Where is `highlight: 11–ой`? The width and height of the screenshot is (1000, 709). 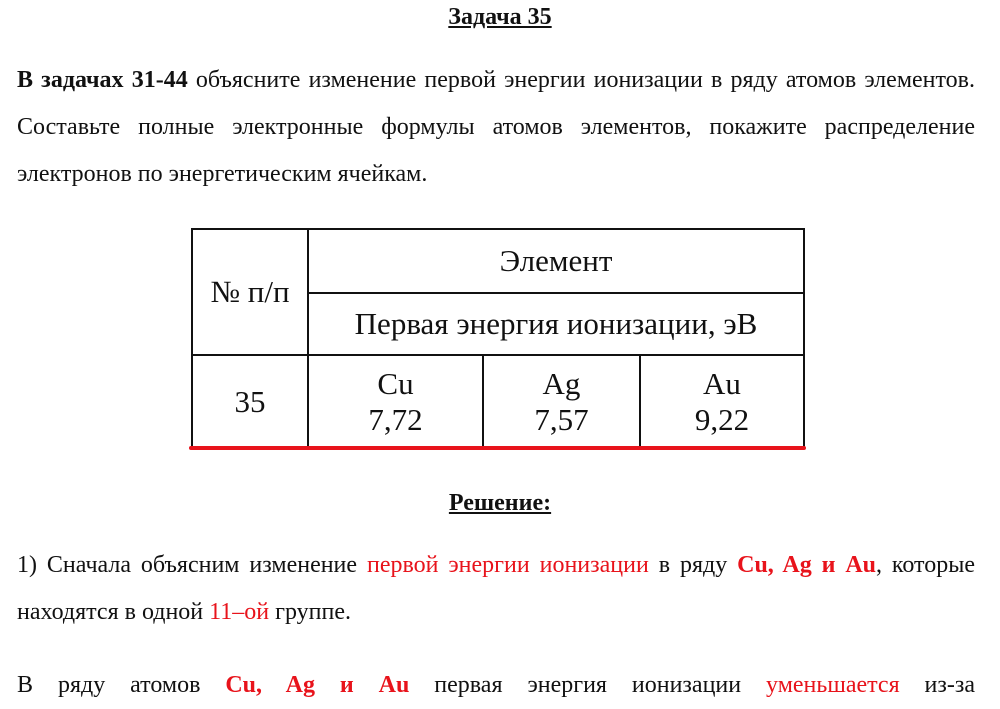 highlight: 11–ой is located at coordinates (239, 612).